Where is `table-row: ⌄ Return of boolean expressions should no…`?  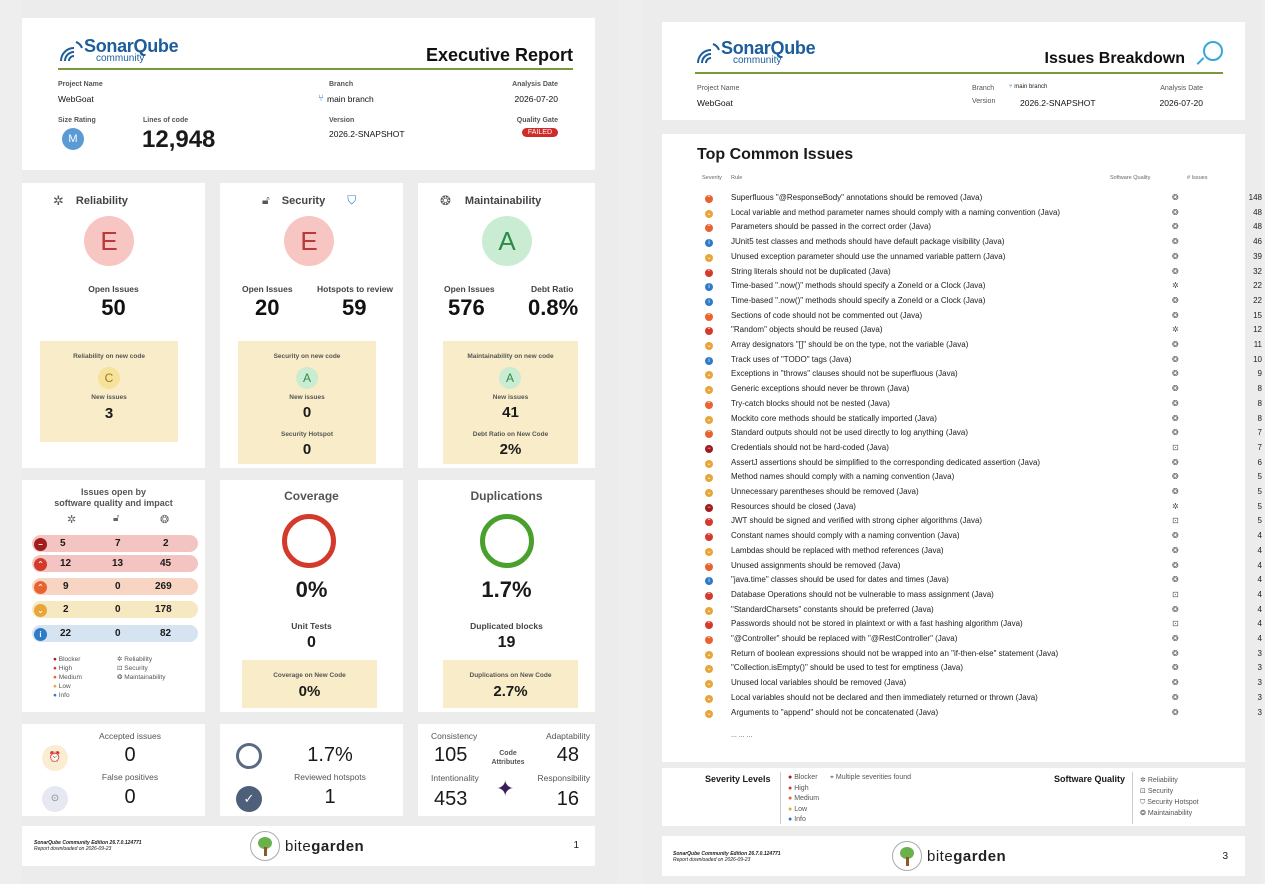 table-row: ⌄ Return of boolean expressions should no… is located at coordinates (980, 655).